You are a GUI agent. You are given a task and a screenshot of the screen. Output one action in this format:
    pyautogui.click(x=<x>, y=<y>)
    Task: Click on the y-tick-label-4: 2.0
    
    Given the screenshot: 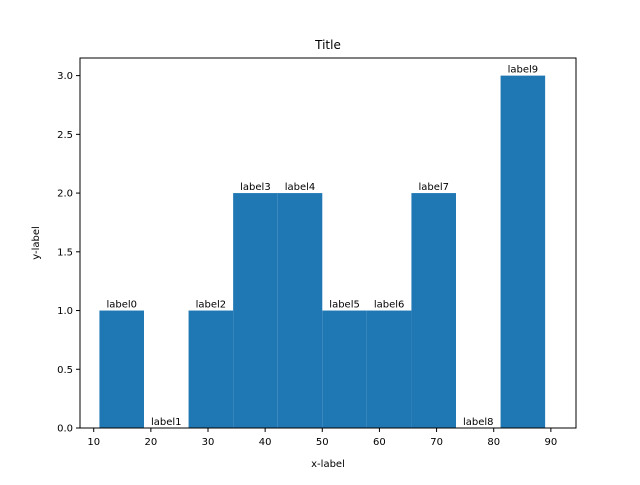 What is the action you would take?
    pyautogui.click(x=65, y=194)
    